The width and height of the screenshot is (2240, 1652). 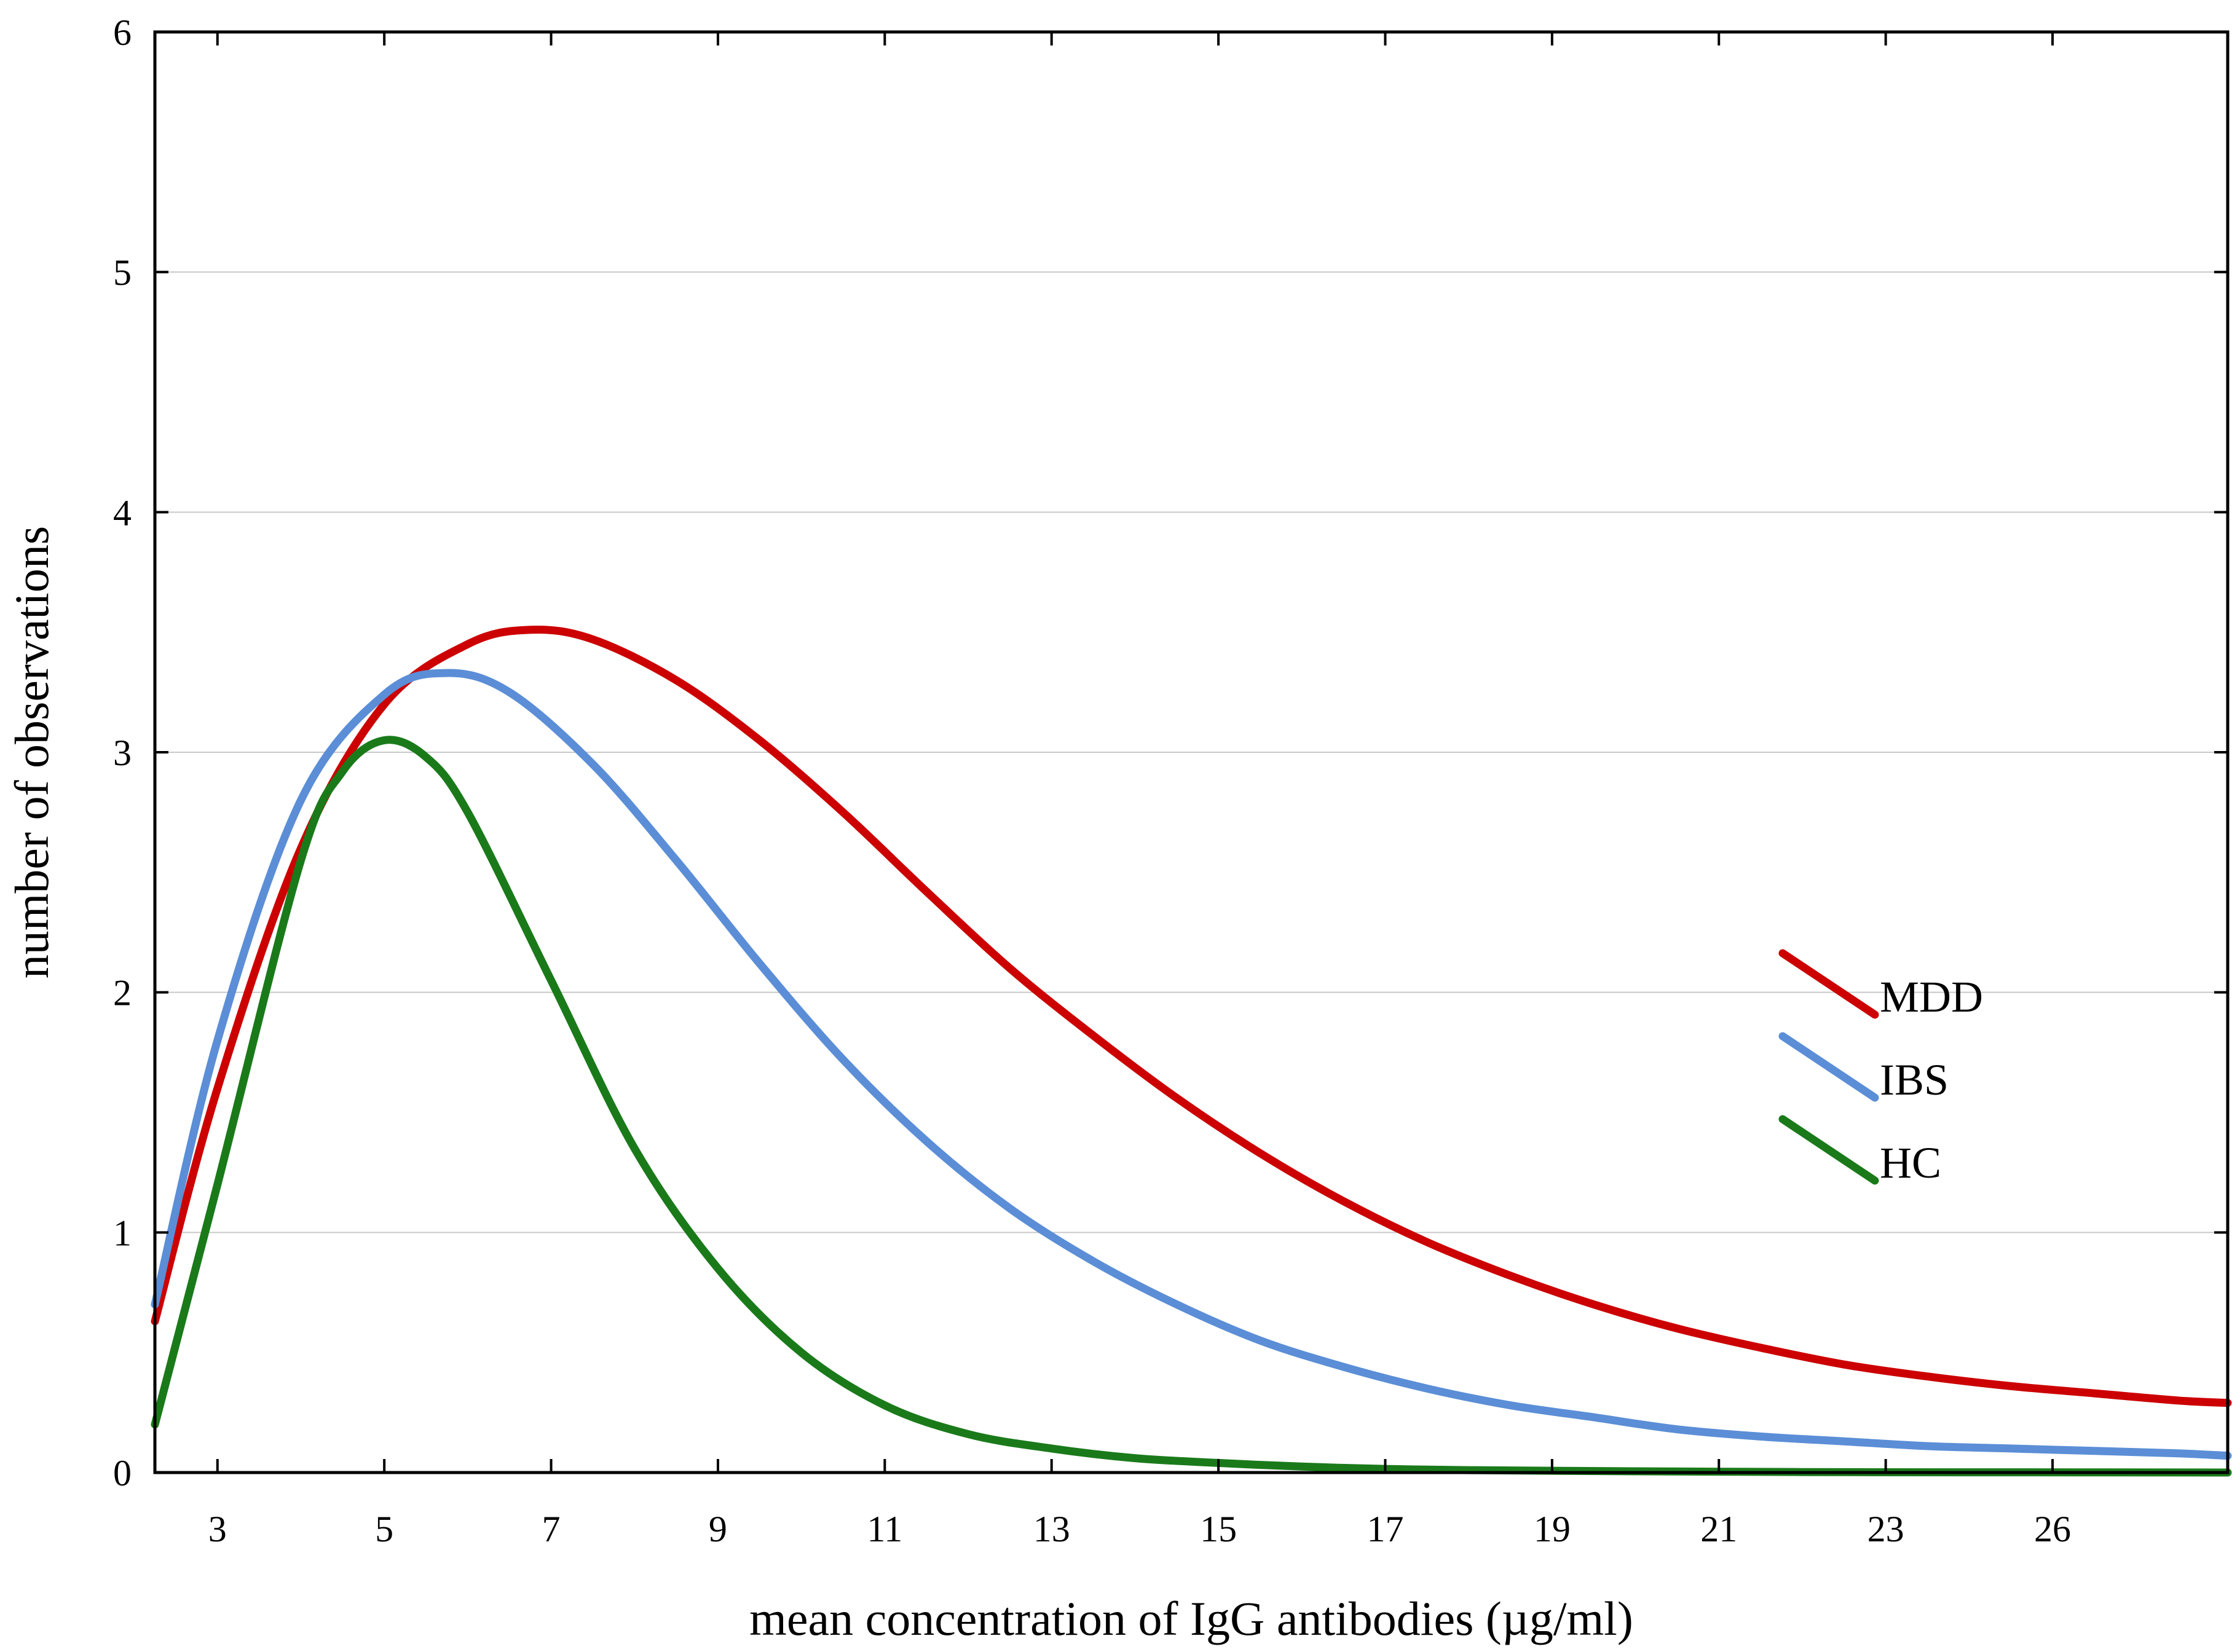 I want to click on x-tick-label: 26, so click(x=2052, y=1529).